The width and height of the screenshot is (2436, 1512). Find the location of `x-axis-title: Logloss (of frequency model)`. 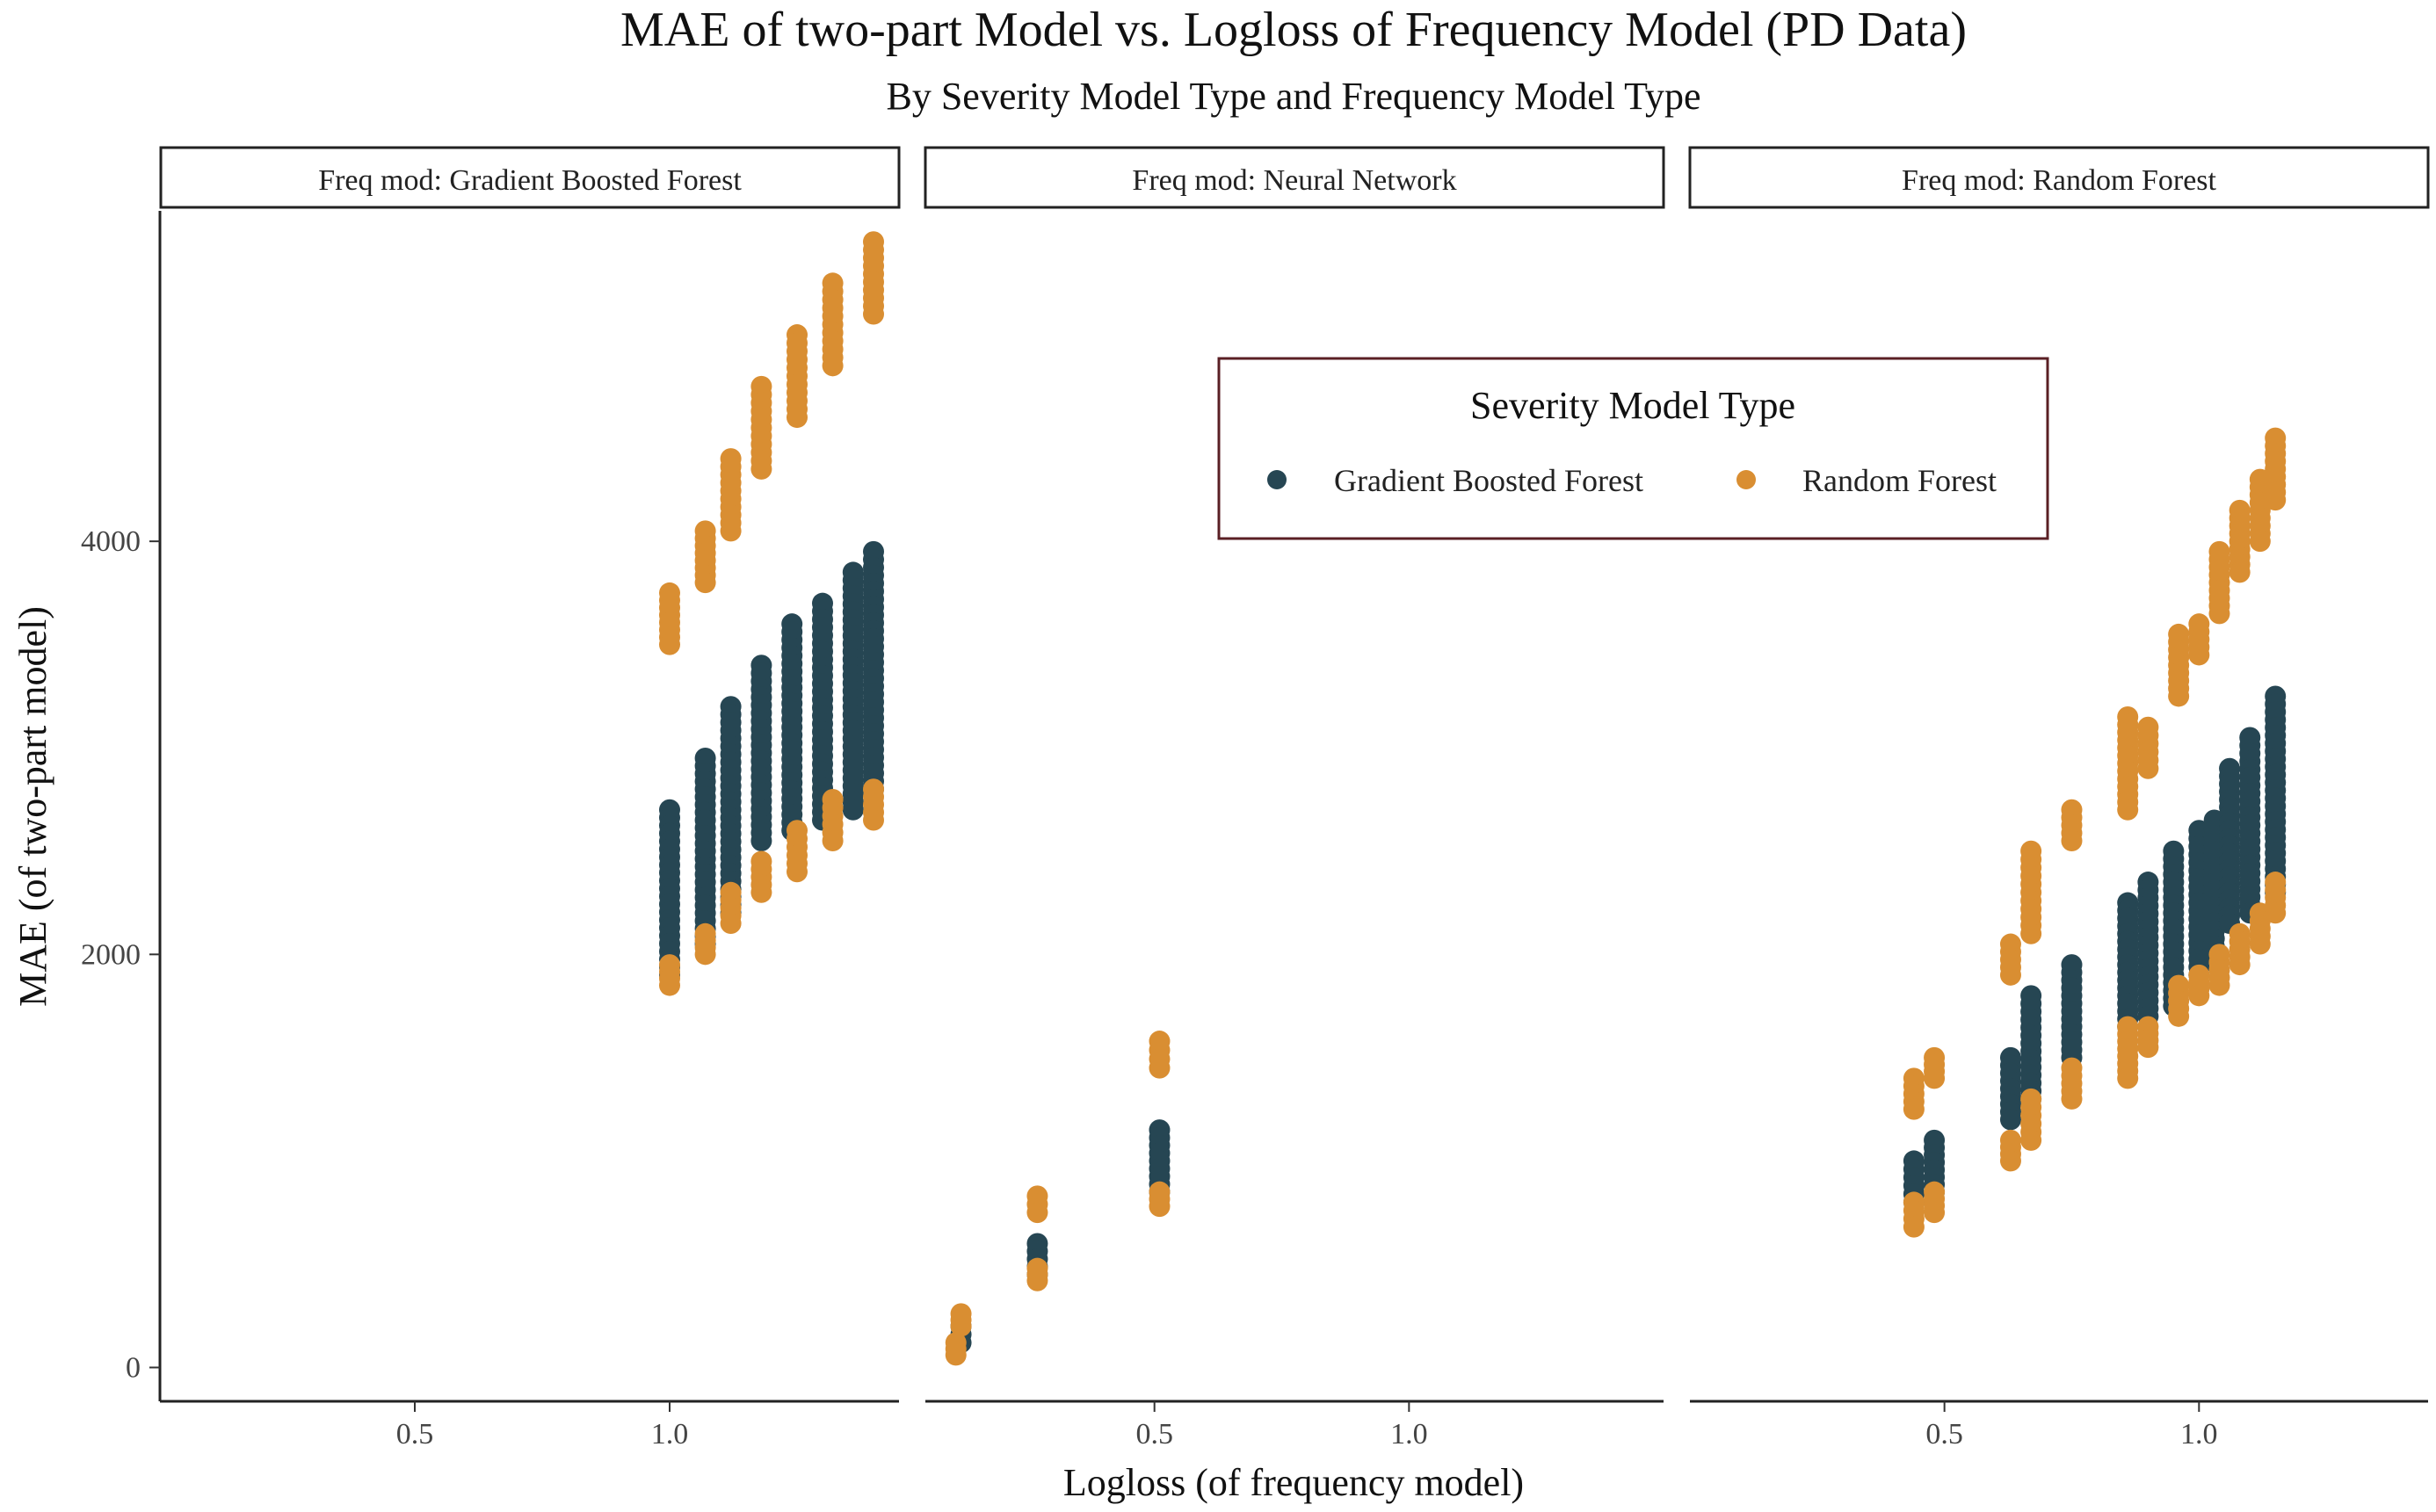

x-axis-title: Logloss (of frequency model) is located at coordinates (1293, 1482).